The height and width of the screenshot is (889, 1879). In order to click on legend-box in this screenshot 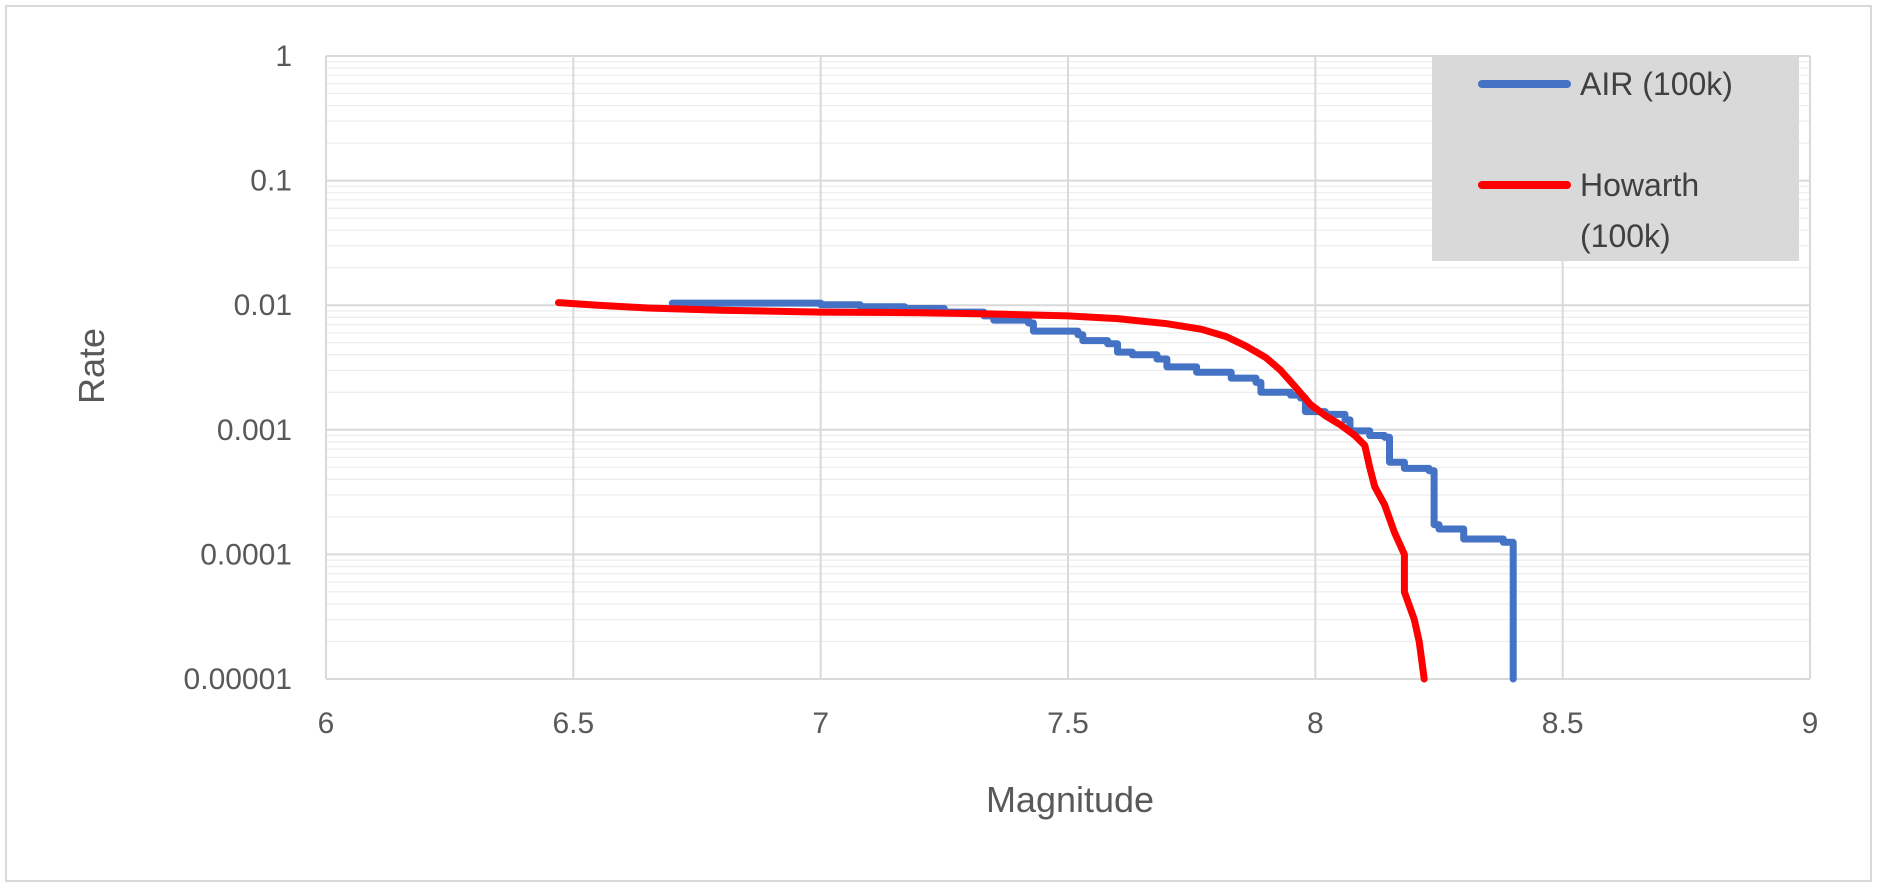, I will do `click(1615, 159)`.